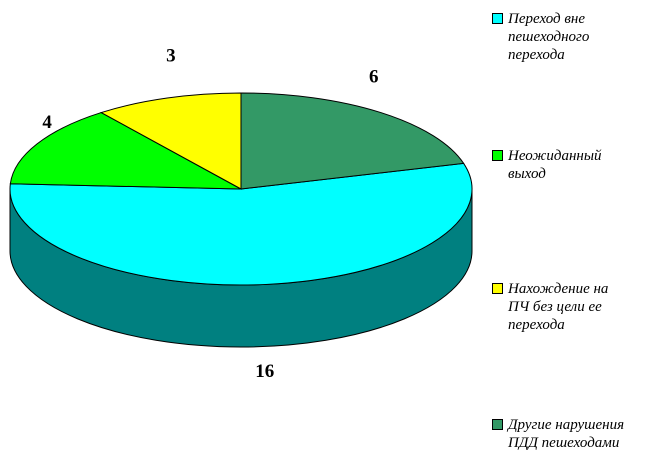 This screenshot has width=667, height=456. What do you see at coordinates (549, 37) in the screenshot?
I see `legend-label: Переход вне пешеходного перехода` at bounding box center [549, 37].